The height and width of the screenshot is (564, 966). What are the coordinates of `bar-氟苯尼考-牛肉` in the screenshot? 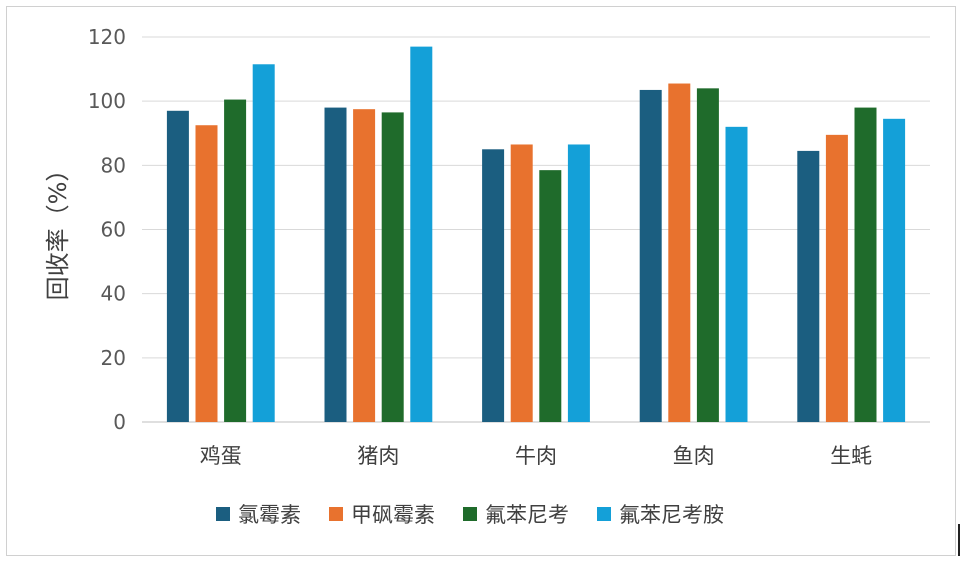 It's located at (550, 296).